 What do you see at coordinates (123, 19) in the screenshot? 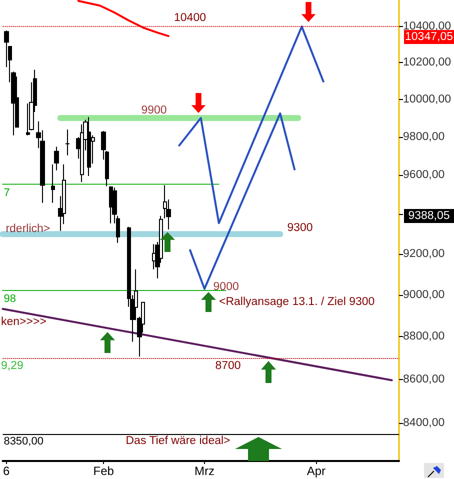
I see `line-series` at bounding box center [123, 19].